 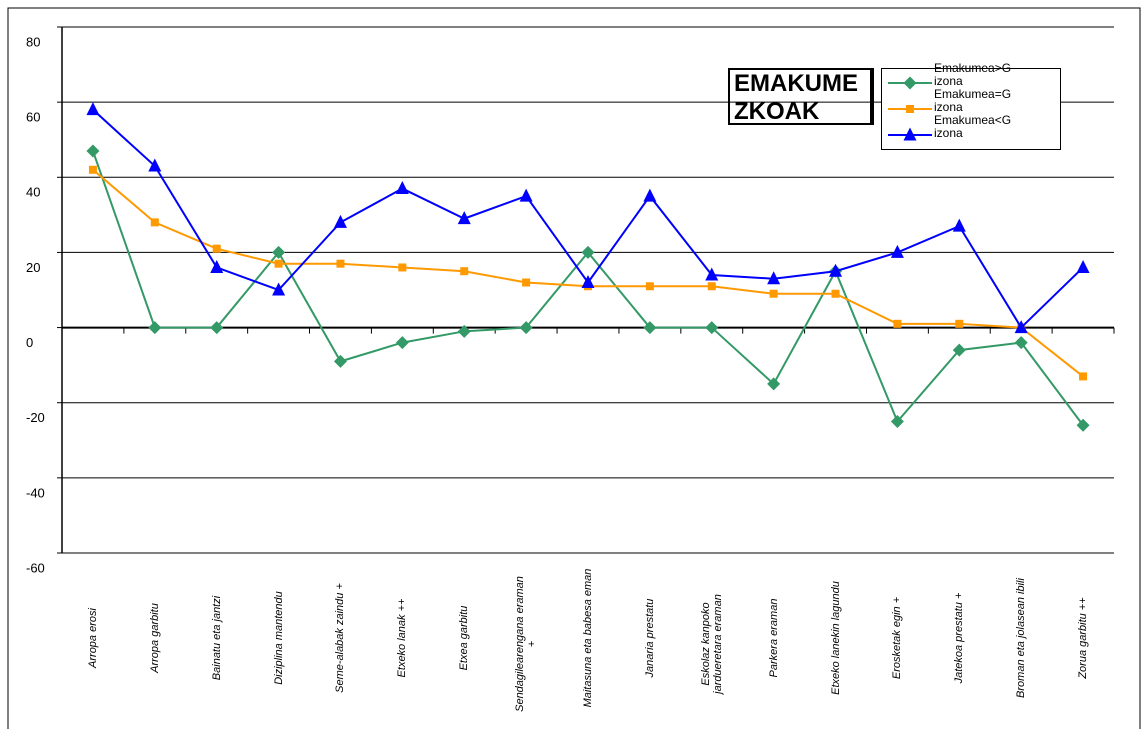 What do you see at coordinates (35, 567) in the screenshot?
I see `y-tick-label: -60` at bounding box center [35, 567].